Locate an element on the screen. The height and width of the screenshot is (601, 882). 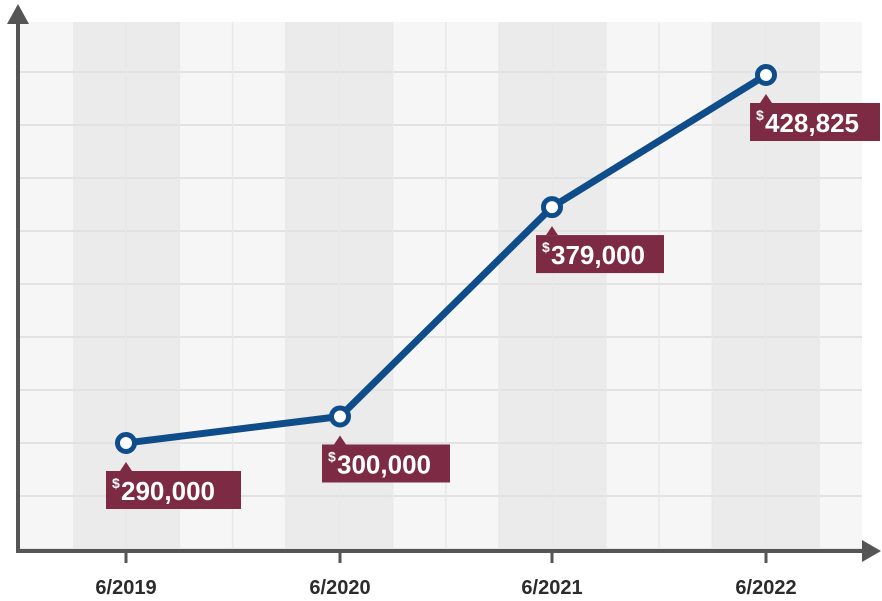
data-label-amount: 300,000 is located at coordinates (384, 464).